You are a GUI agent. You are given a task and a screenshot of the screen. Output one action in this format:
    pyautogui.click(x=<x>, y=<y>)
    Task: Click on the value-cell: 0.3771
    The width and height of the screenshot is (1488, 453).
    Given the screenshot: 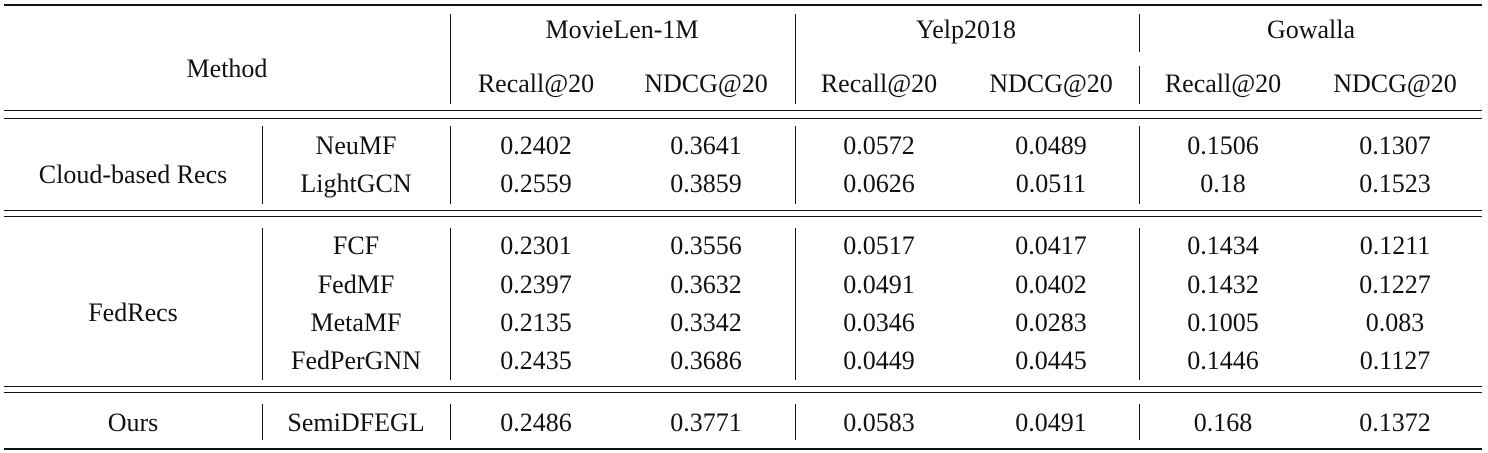 What is the action you would take?
    pyautogui.click(x=706, y=422)
    